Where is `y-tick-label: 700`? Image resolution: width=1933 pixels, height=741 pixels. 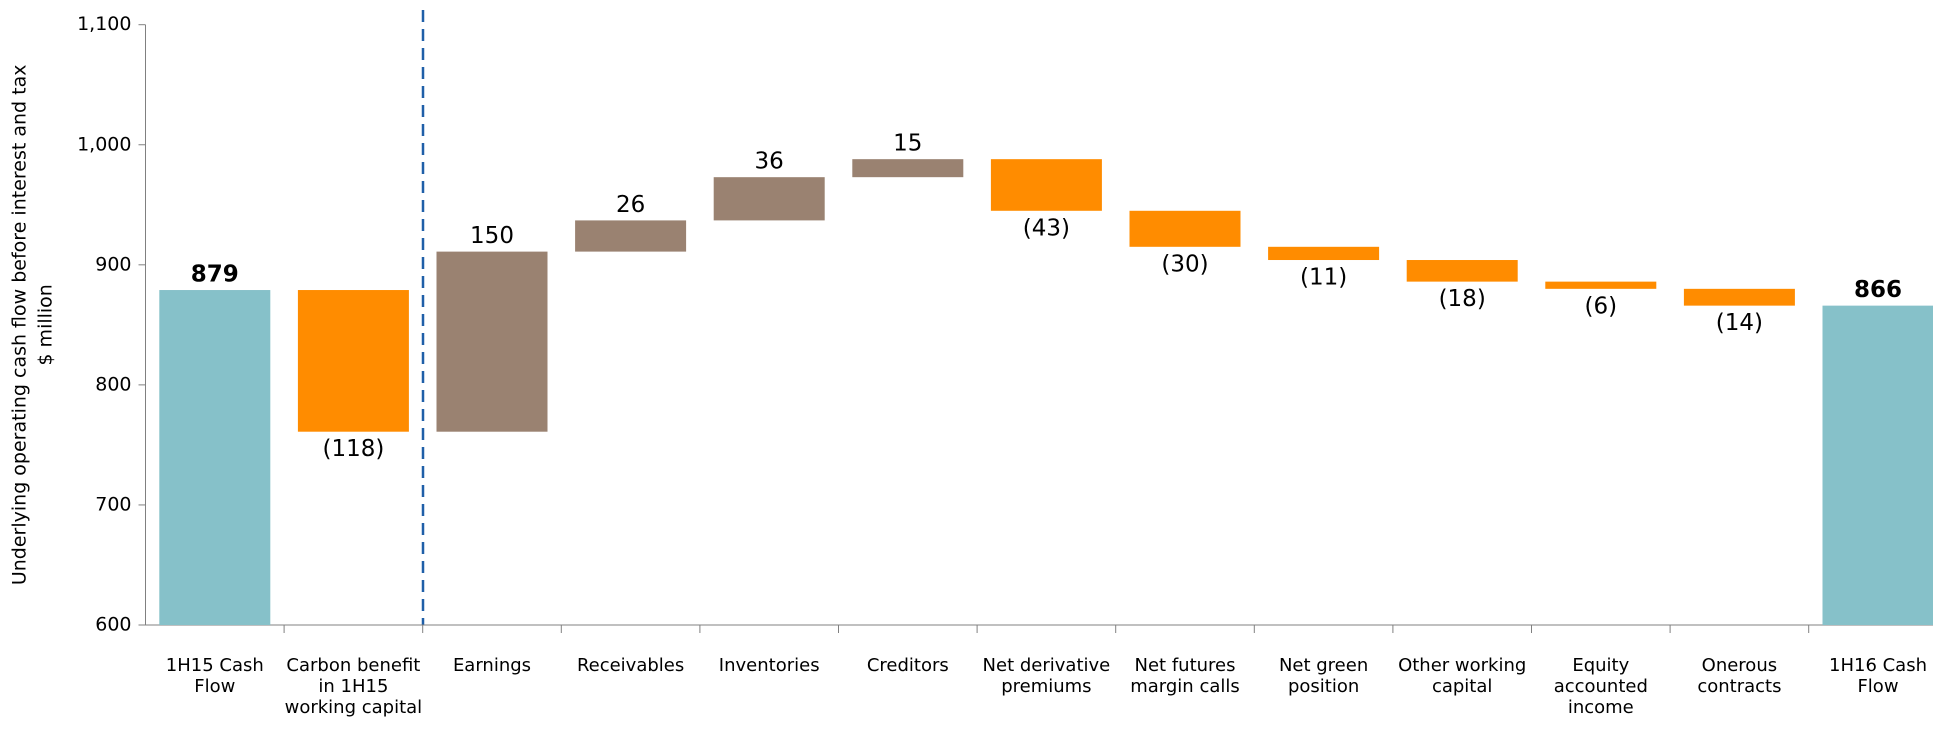
y-tick-label: 700 is located at coordinates (113, 504).